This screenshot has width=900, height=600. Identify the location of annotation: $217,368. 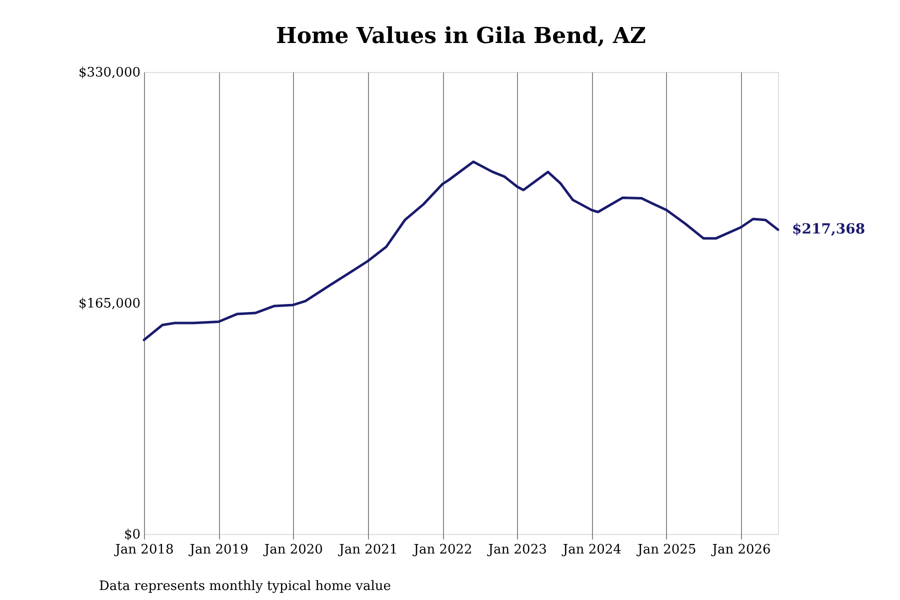
(829, 230).